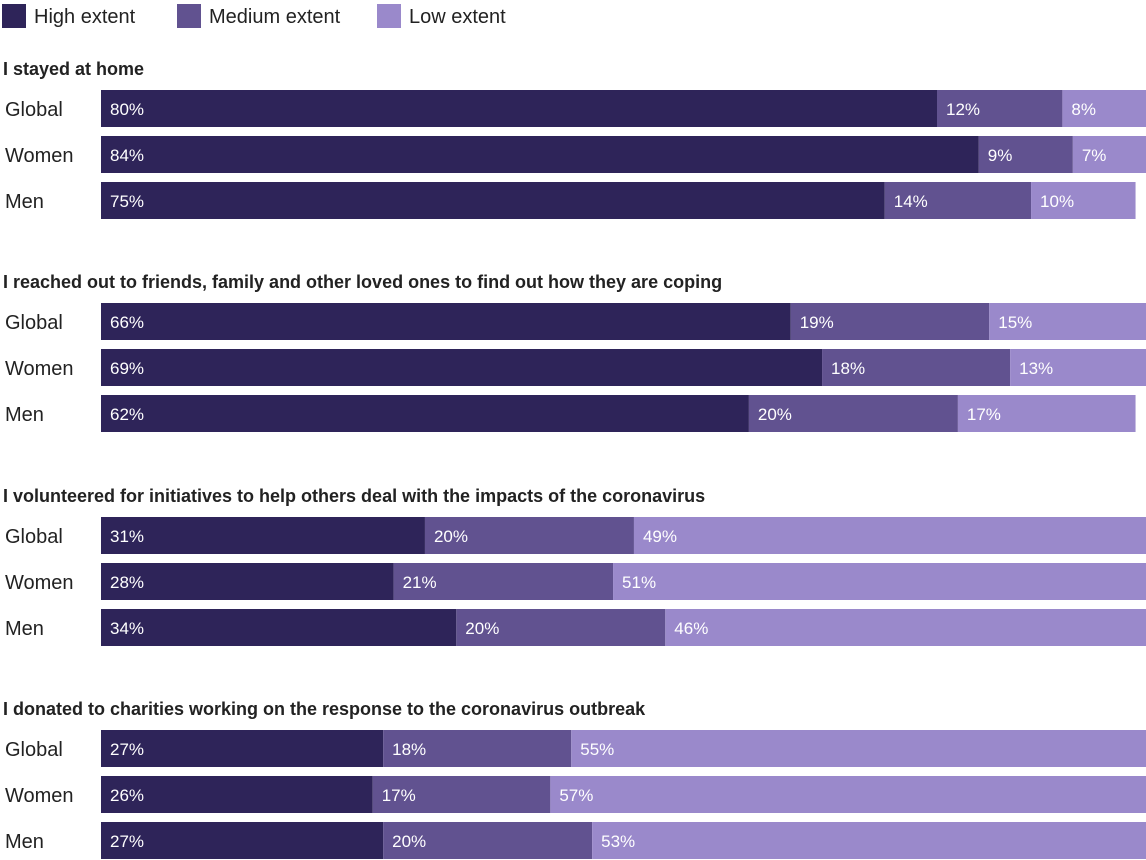  I want to click on data-label-1-global-medium: 12%, so click(963, 109).